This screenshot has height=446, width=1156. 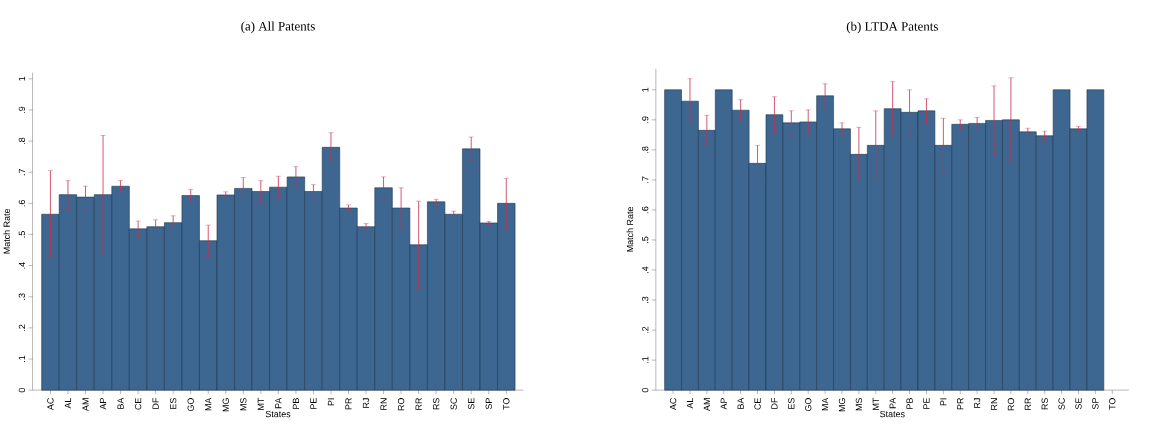 What do you see at coordinates (892, 27) in the screenshot?
I see `chart-title: (b) LTDA Patents` at bounding box center [892, 27].